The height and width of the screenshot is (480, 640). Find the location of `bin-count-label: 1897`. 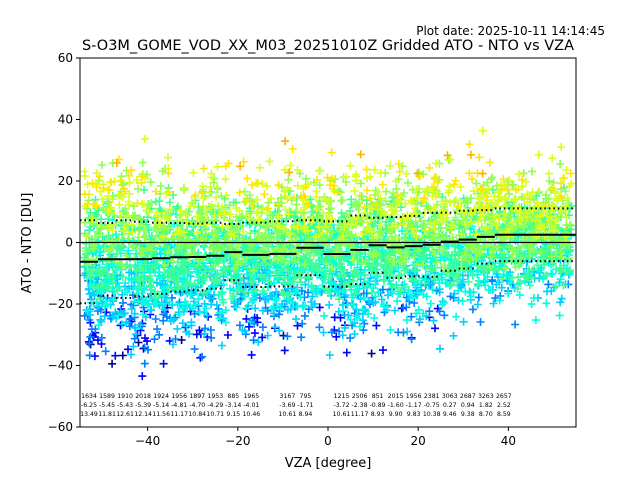

bin-count-label: 1897 is located at coordinates (197, 396).